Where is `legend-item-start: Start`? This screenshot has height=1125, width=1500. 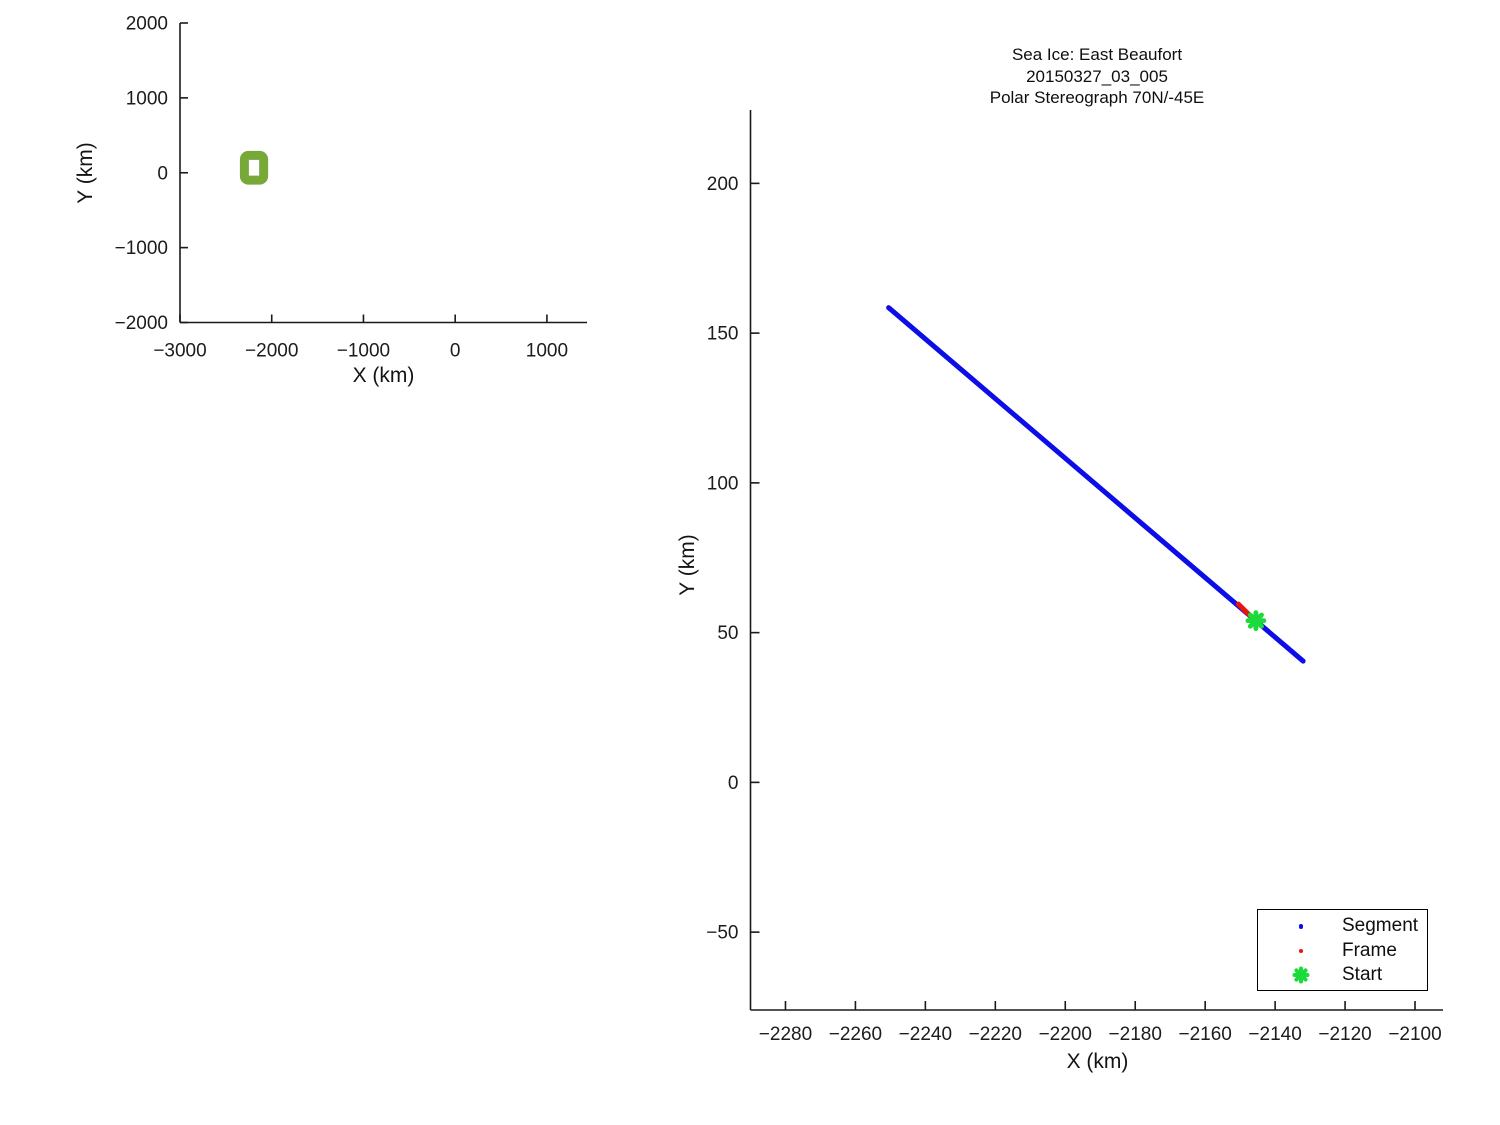 legend-item-start: Start is located at coordinates (1342, 975).